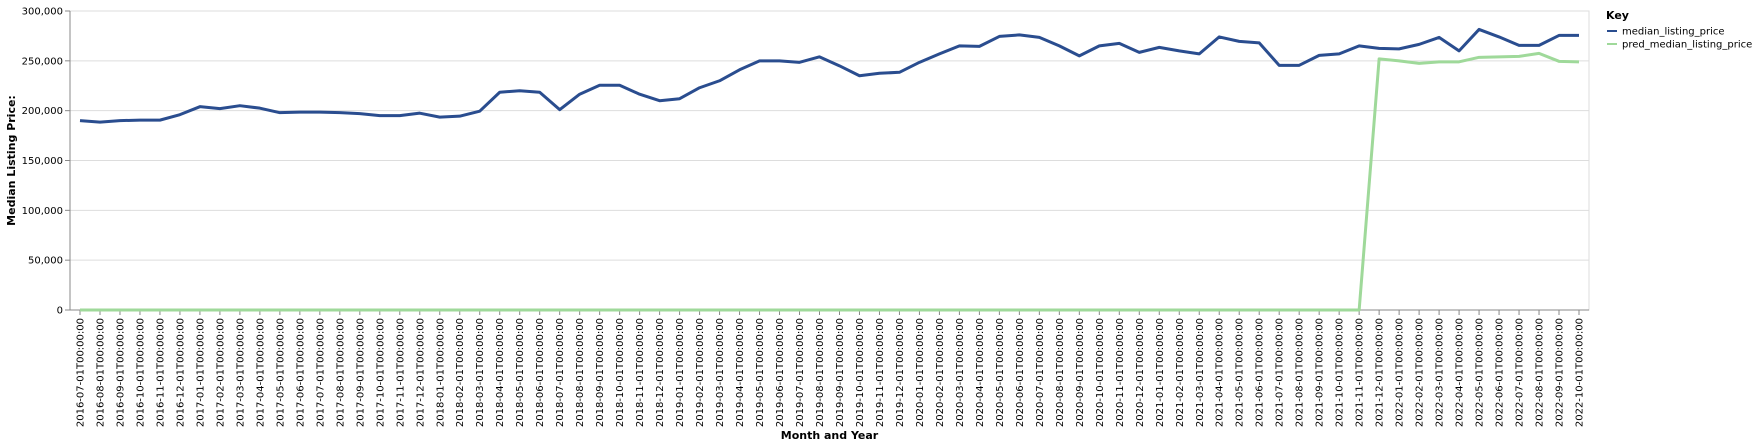 The height and width of the screenshot is (447, 1759). I want to click on x-tick-label: 2021-10-01T00:00:00, so click(1340, 372).